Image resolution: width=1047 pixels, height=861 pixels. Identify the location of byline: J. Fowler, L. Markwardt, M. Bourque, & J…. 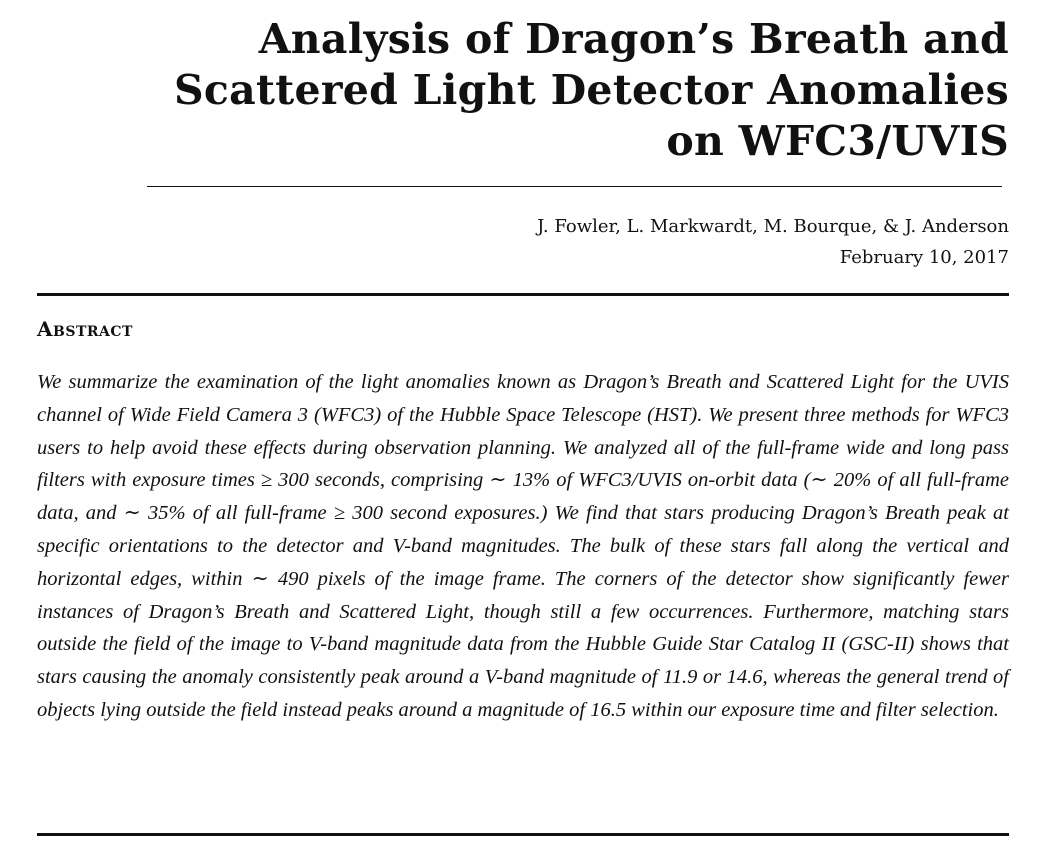
(773, 242).